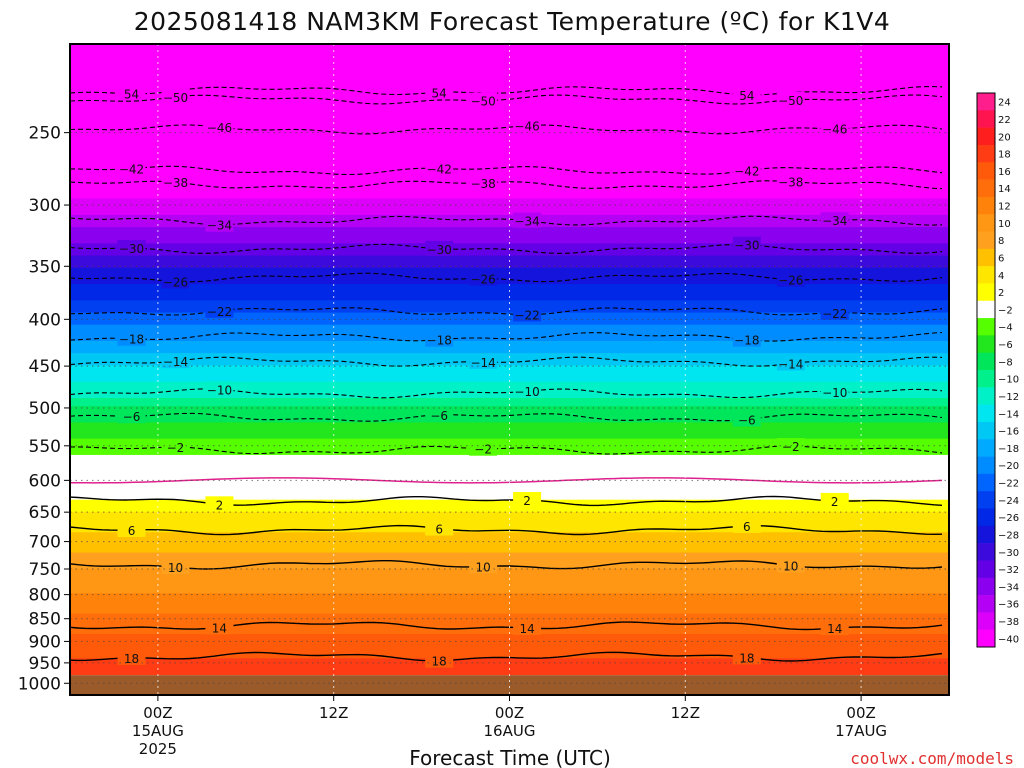  I want to click on credit-text: coolwx.com/models, so click(932, 758).